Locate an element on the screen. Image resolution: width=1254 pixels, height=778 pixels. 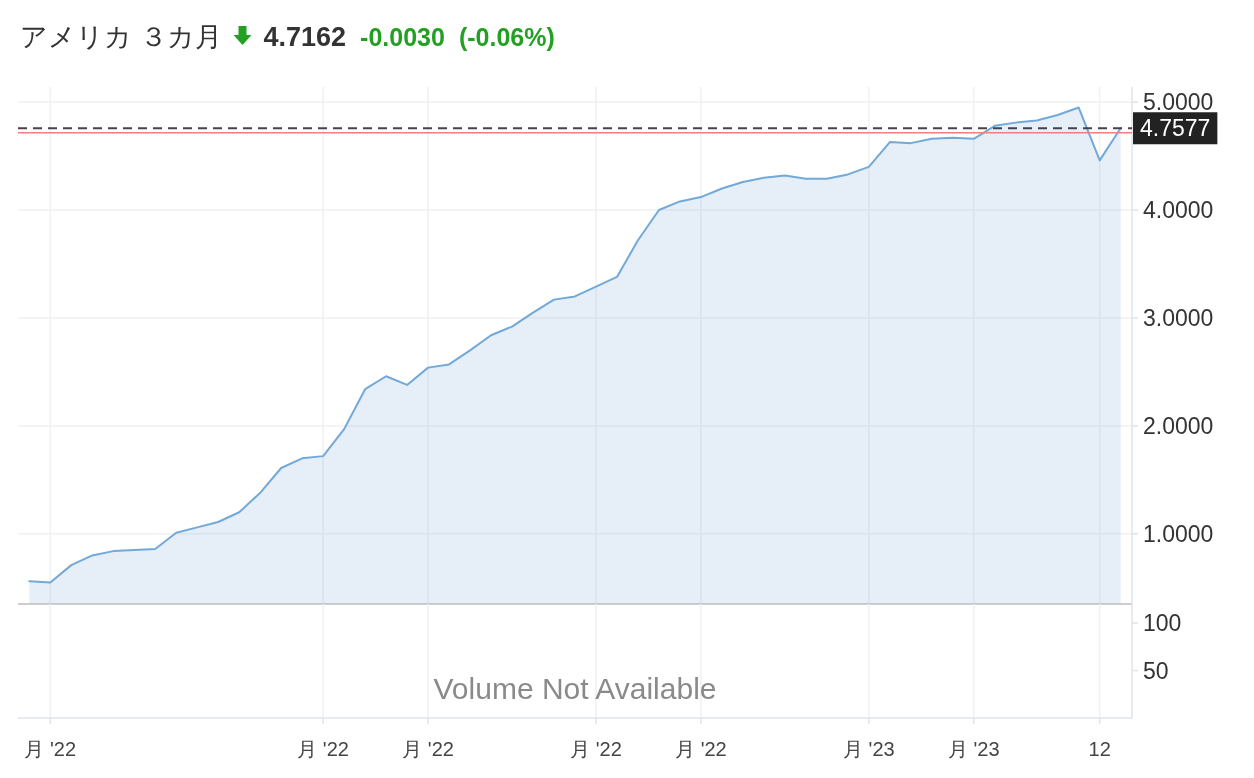
y-tick-label: 50 is located at coordinates (1156, 670).